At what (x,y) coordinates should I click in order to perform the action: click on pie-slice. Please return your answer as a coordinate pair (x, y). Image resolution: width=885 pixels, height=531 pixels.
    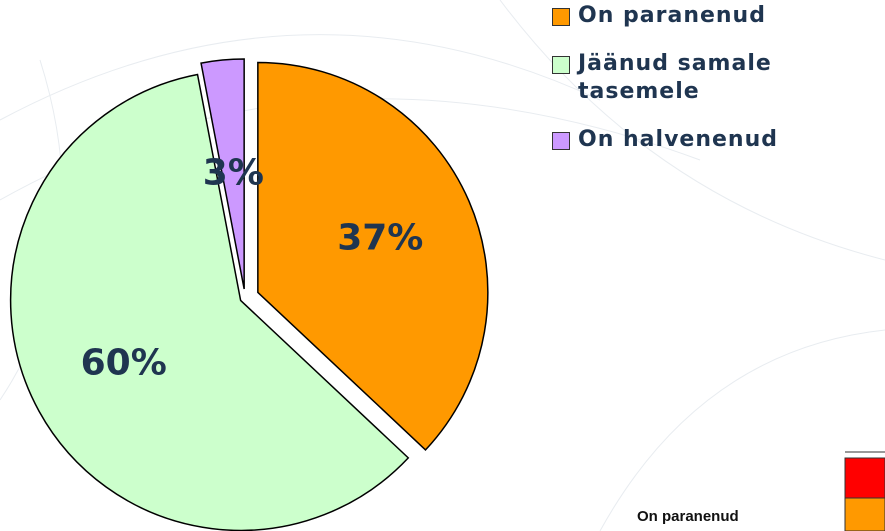
    Looking at the image, I should click on (222, 174).